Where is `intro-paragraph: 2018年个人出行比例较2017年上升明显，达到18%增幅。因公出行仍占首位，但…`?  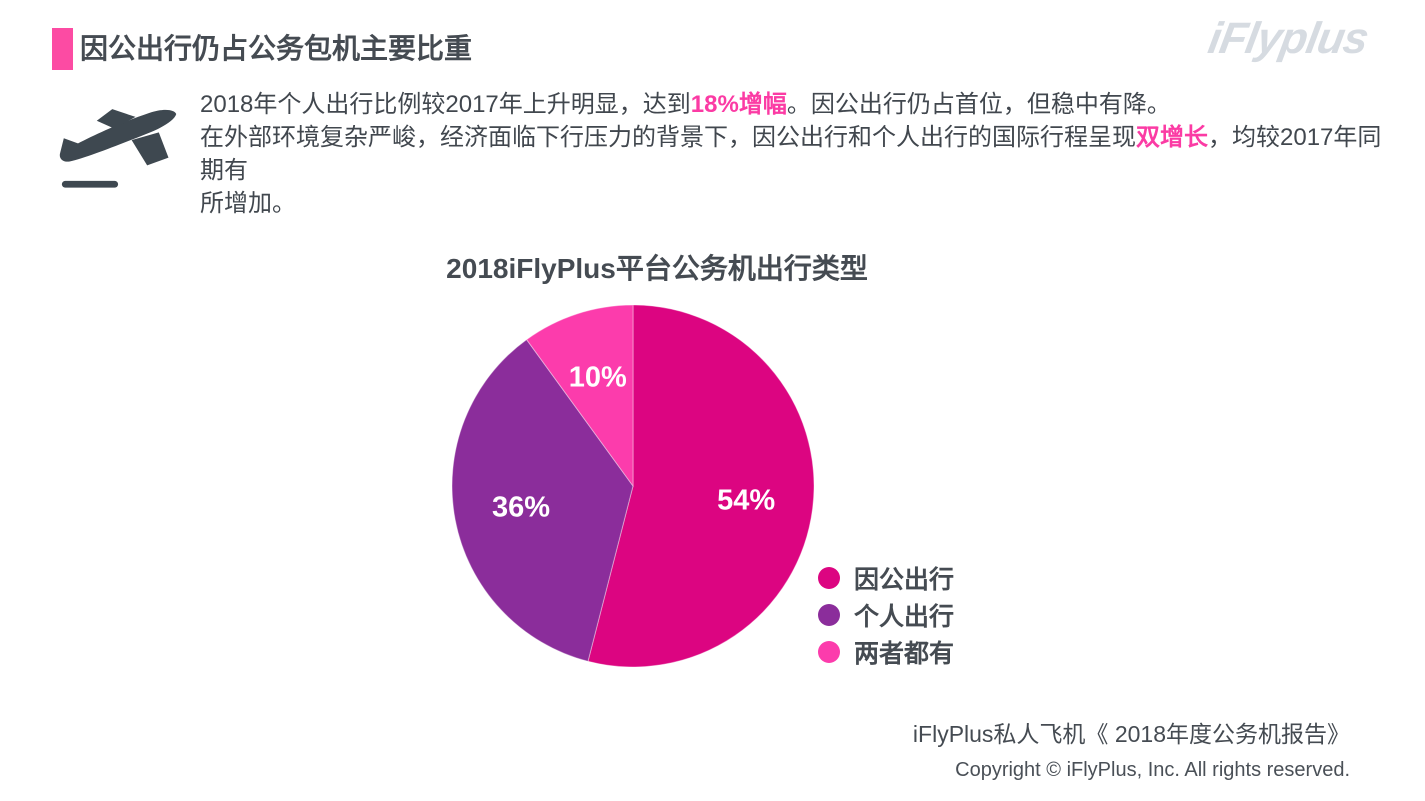 intro-paragraph: 2018年个人出行比例较2017年上升明显，达到18%增幅。因公出行仍占首位，但… is located at coordinates (800, 154).